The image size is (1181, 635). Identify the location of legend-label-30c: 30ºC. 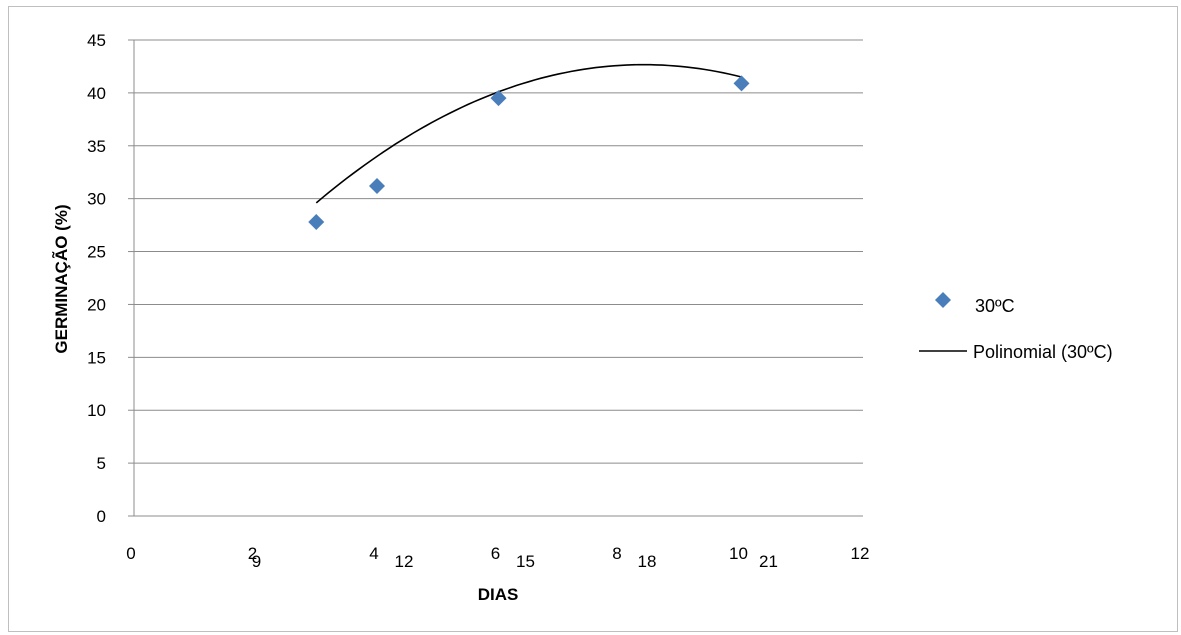
(995, 306).